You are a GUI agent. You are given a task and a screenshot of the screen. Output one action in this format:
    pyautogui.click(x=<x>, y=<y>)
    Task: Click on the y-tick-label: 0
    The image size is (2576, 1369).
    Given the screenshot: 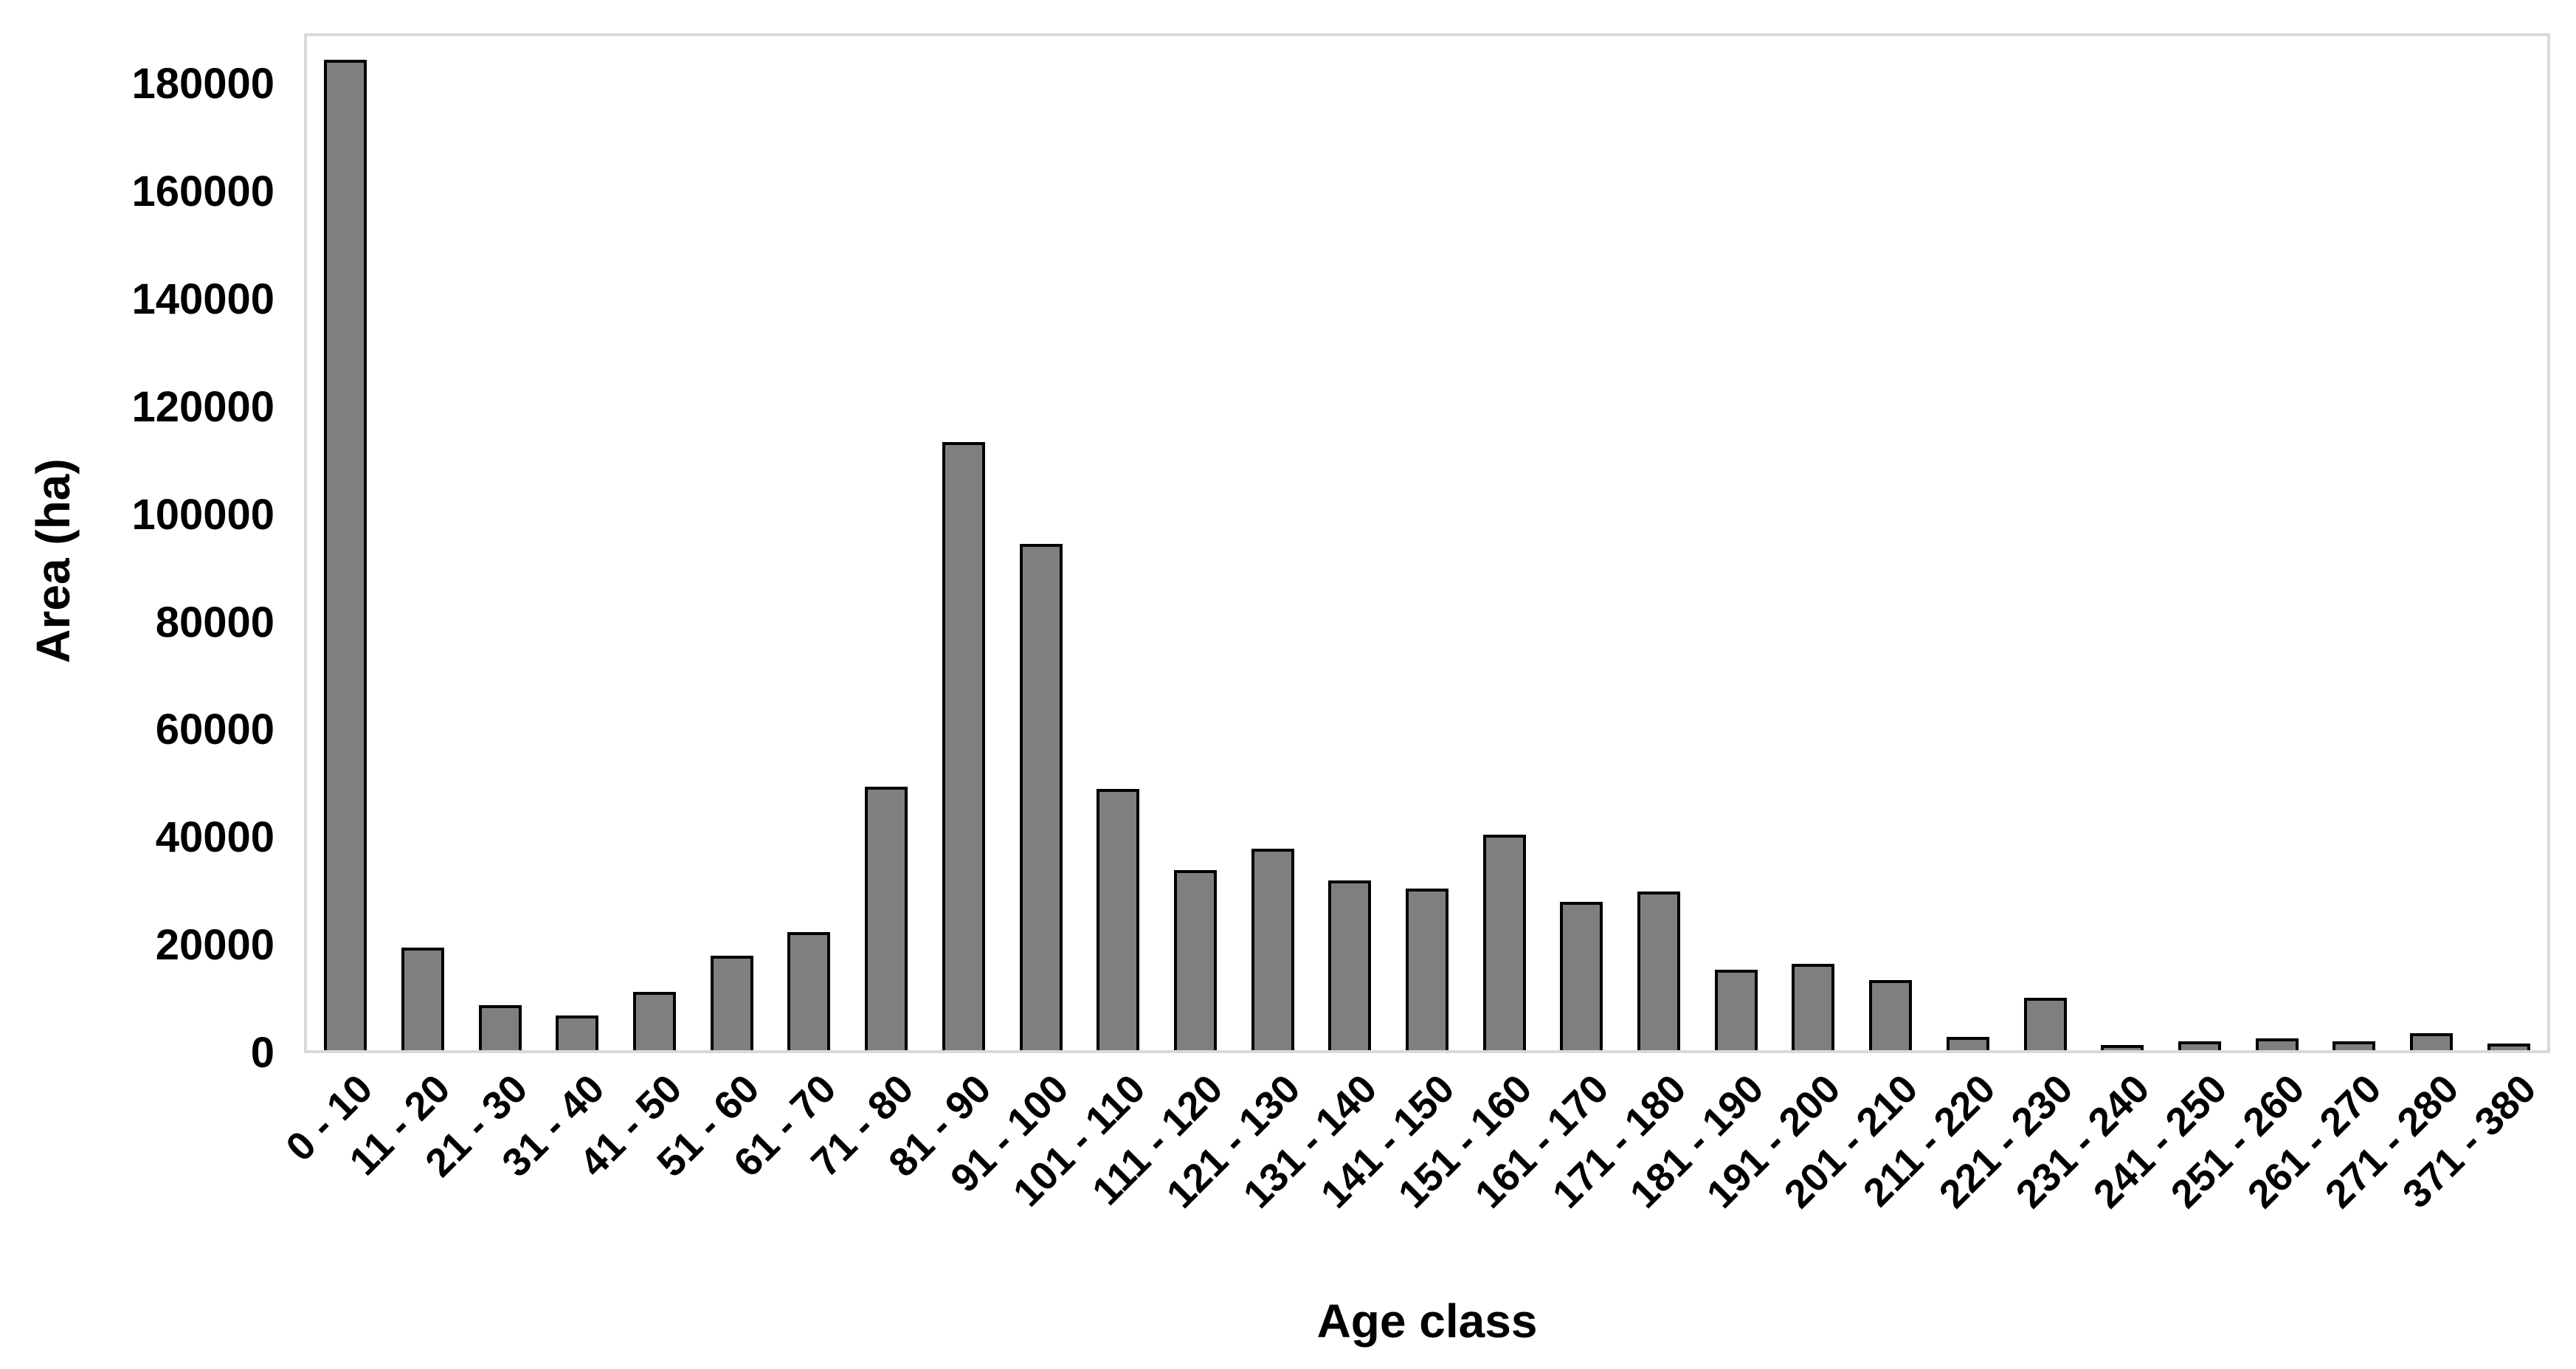 What is the action you would take?
    pyautogui.click(x=262, y=1053)
    